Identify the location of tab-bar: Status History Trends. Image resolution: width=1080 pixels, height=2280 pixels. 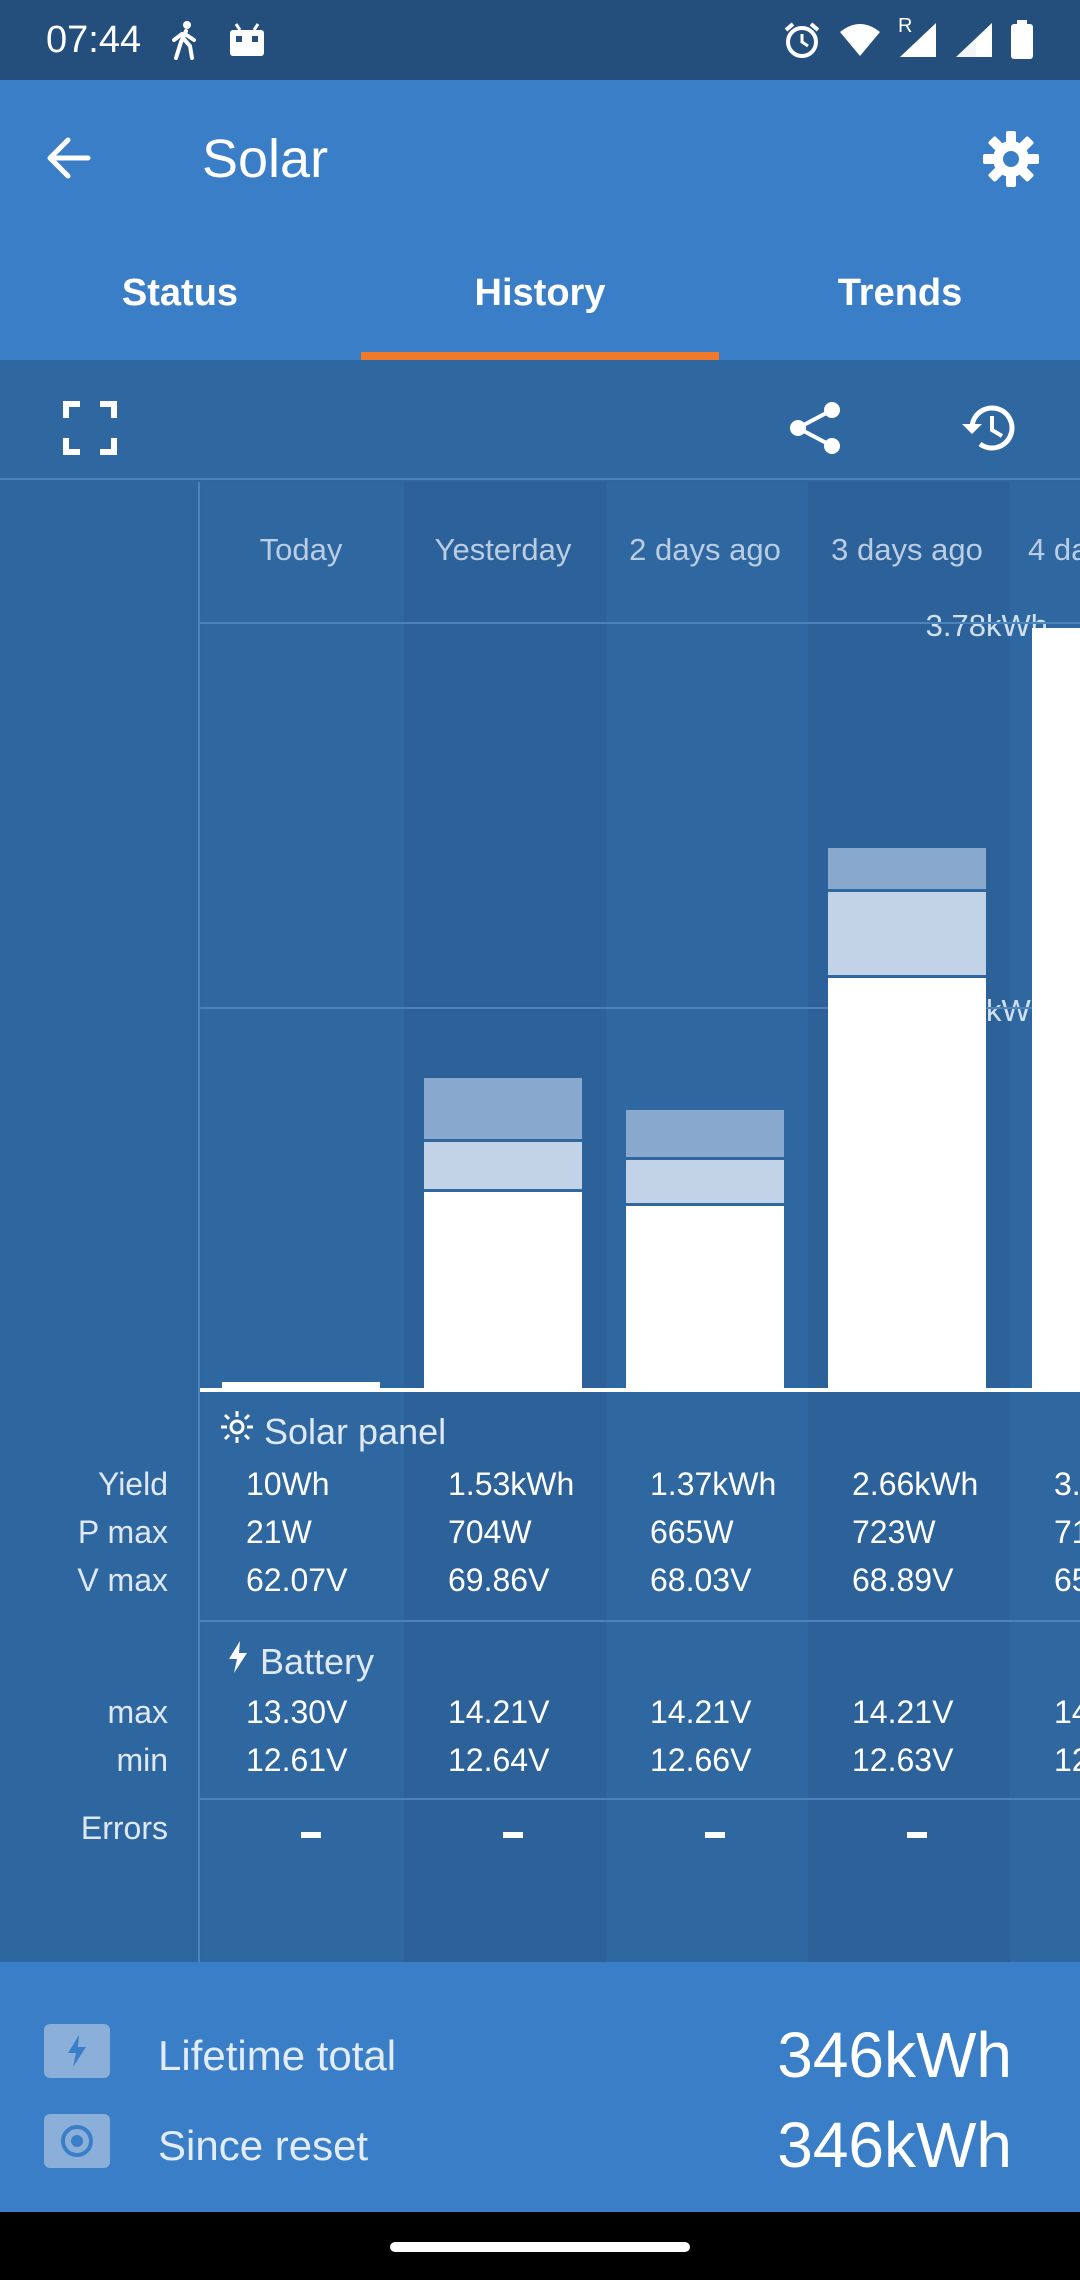
(540, 315).